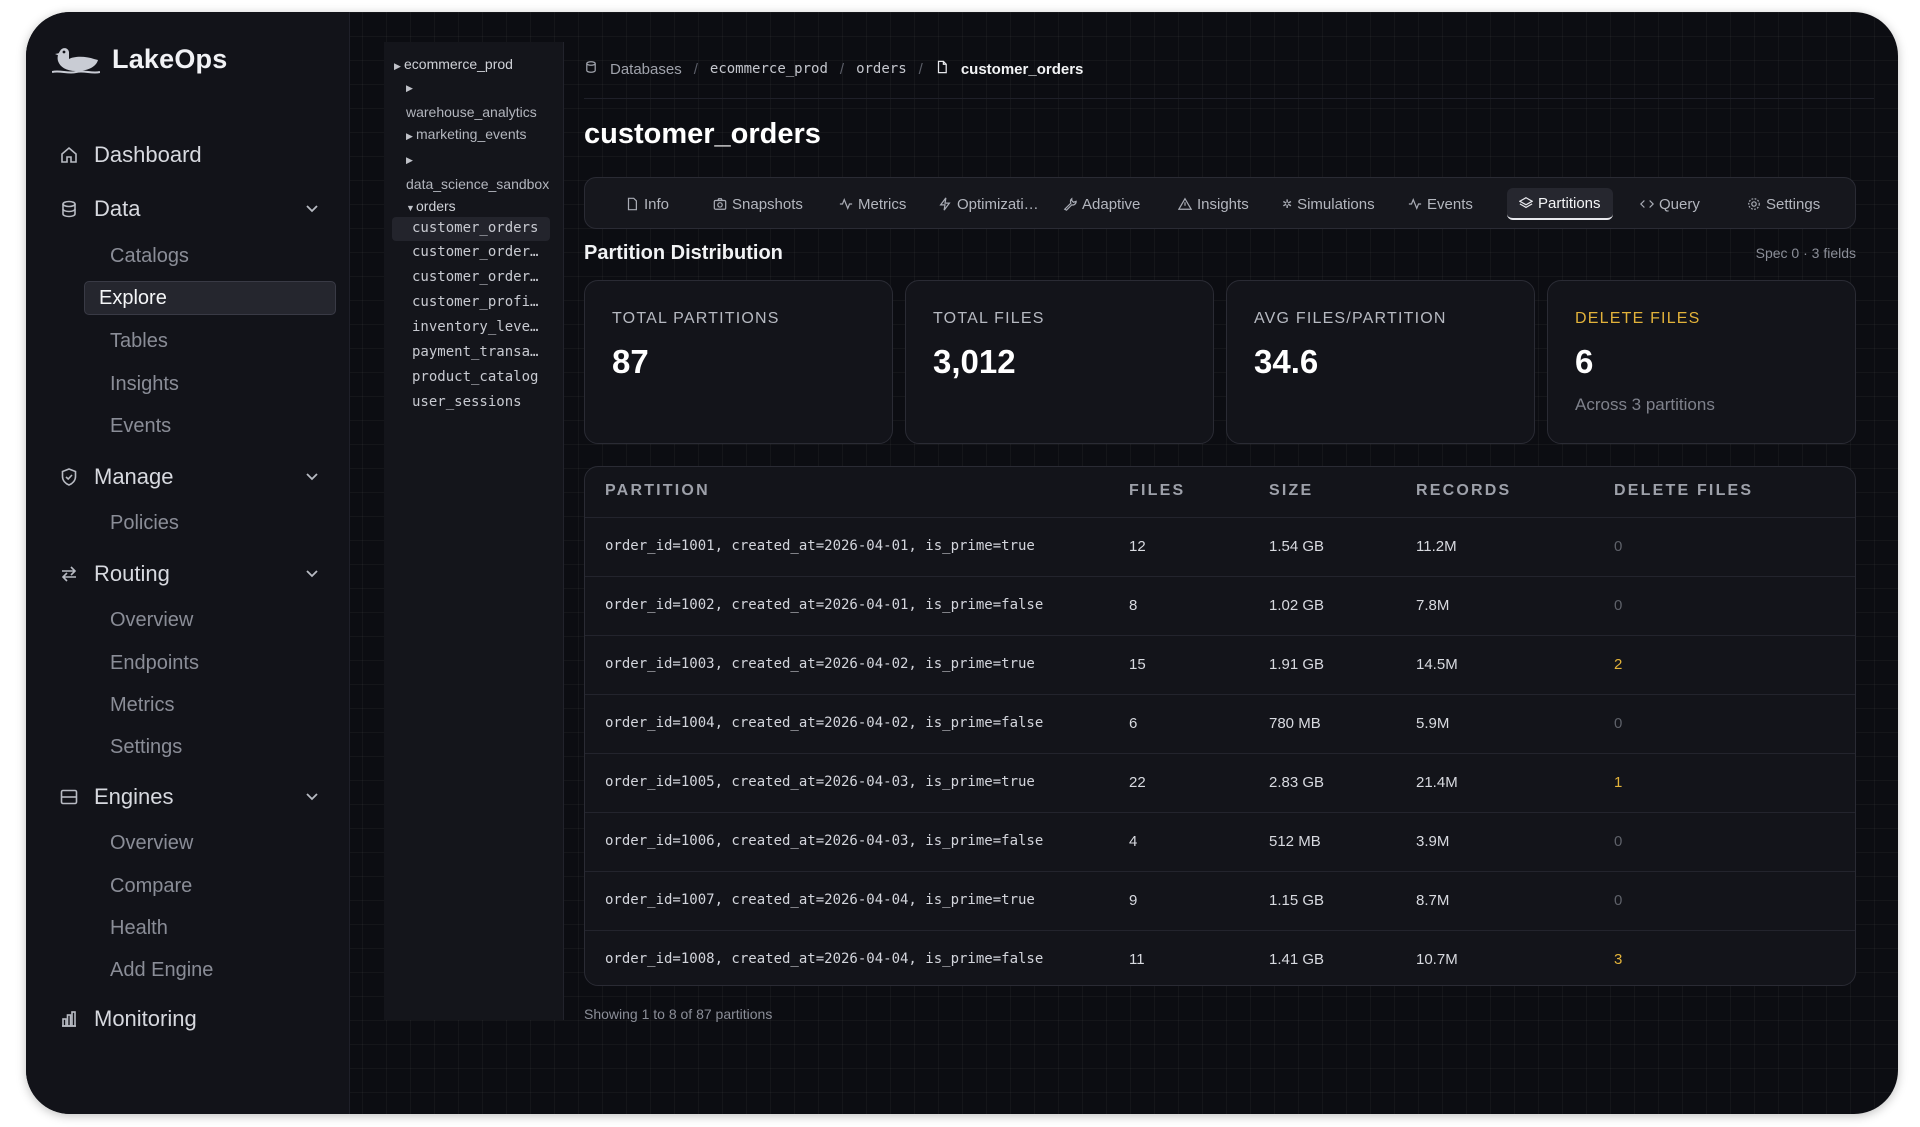 This screenshot has height=1127, width=1920. Describe the element at coordinates (1297, 546) in the screenshot. I see `size-cell: 1.54 GB` at that location.